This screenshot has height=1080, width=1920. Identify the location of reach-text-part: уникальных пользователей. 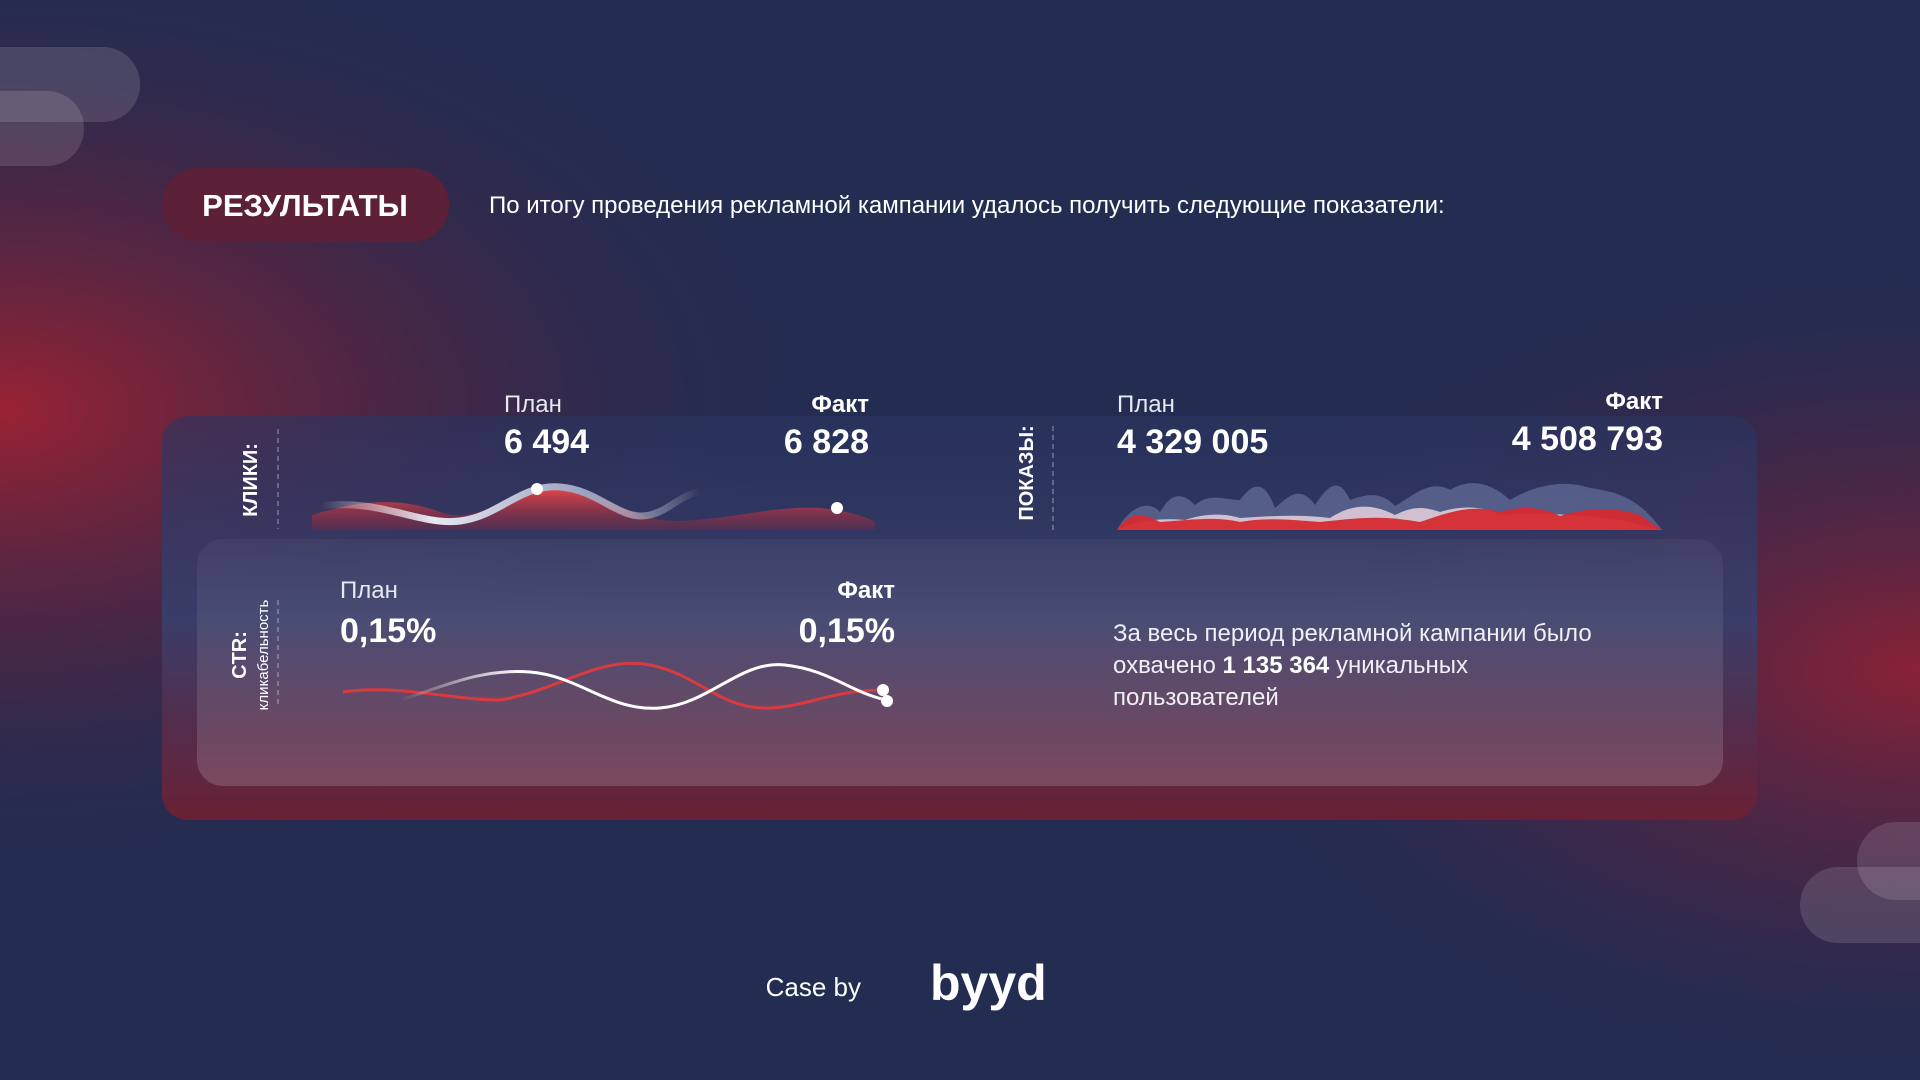
(1290, 681).